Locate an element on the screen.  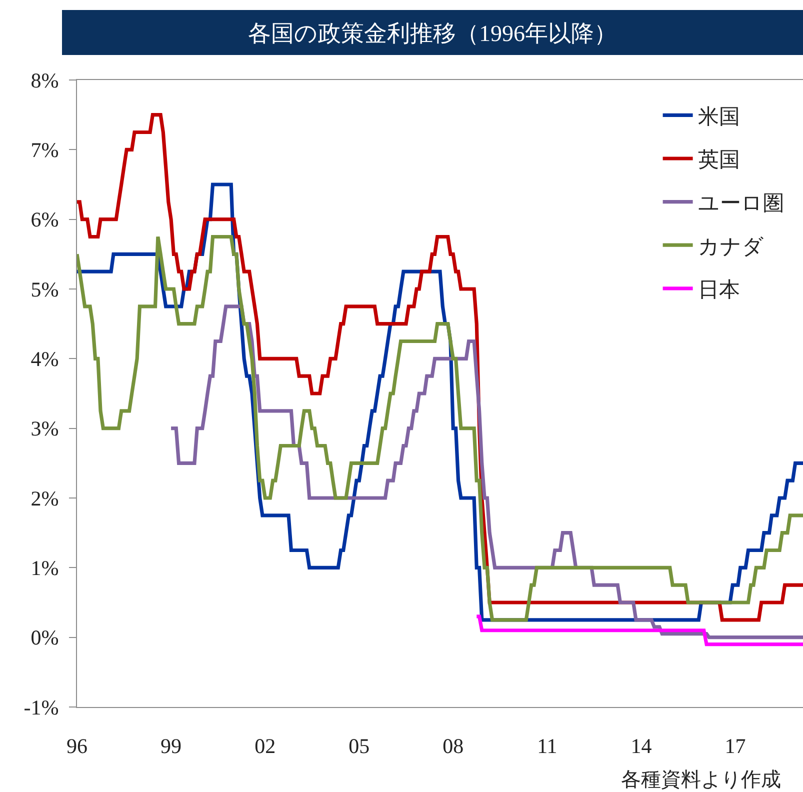
legend-label: ユーロ圏 is located at coordinates (741, 202).